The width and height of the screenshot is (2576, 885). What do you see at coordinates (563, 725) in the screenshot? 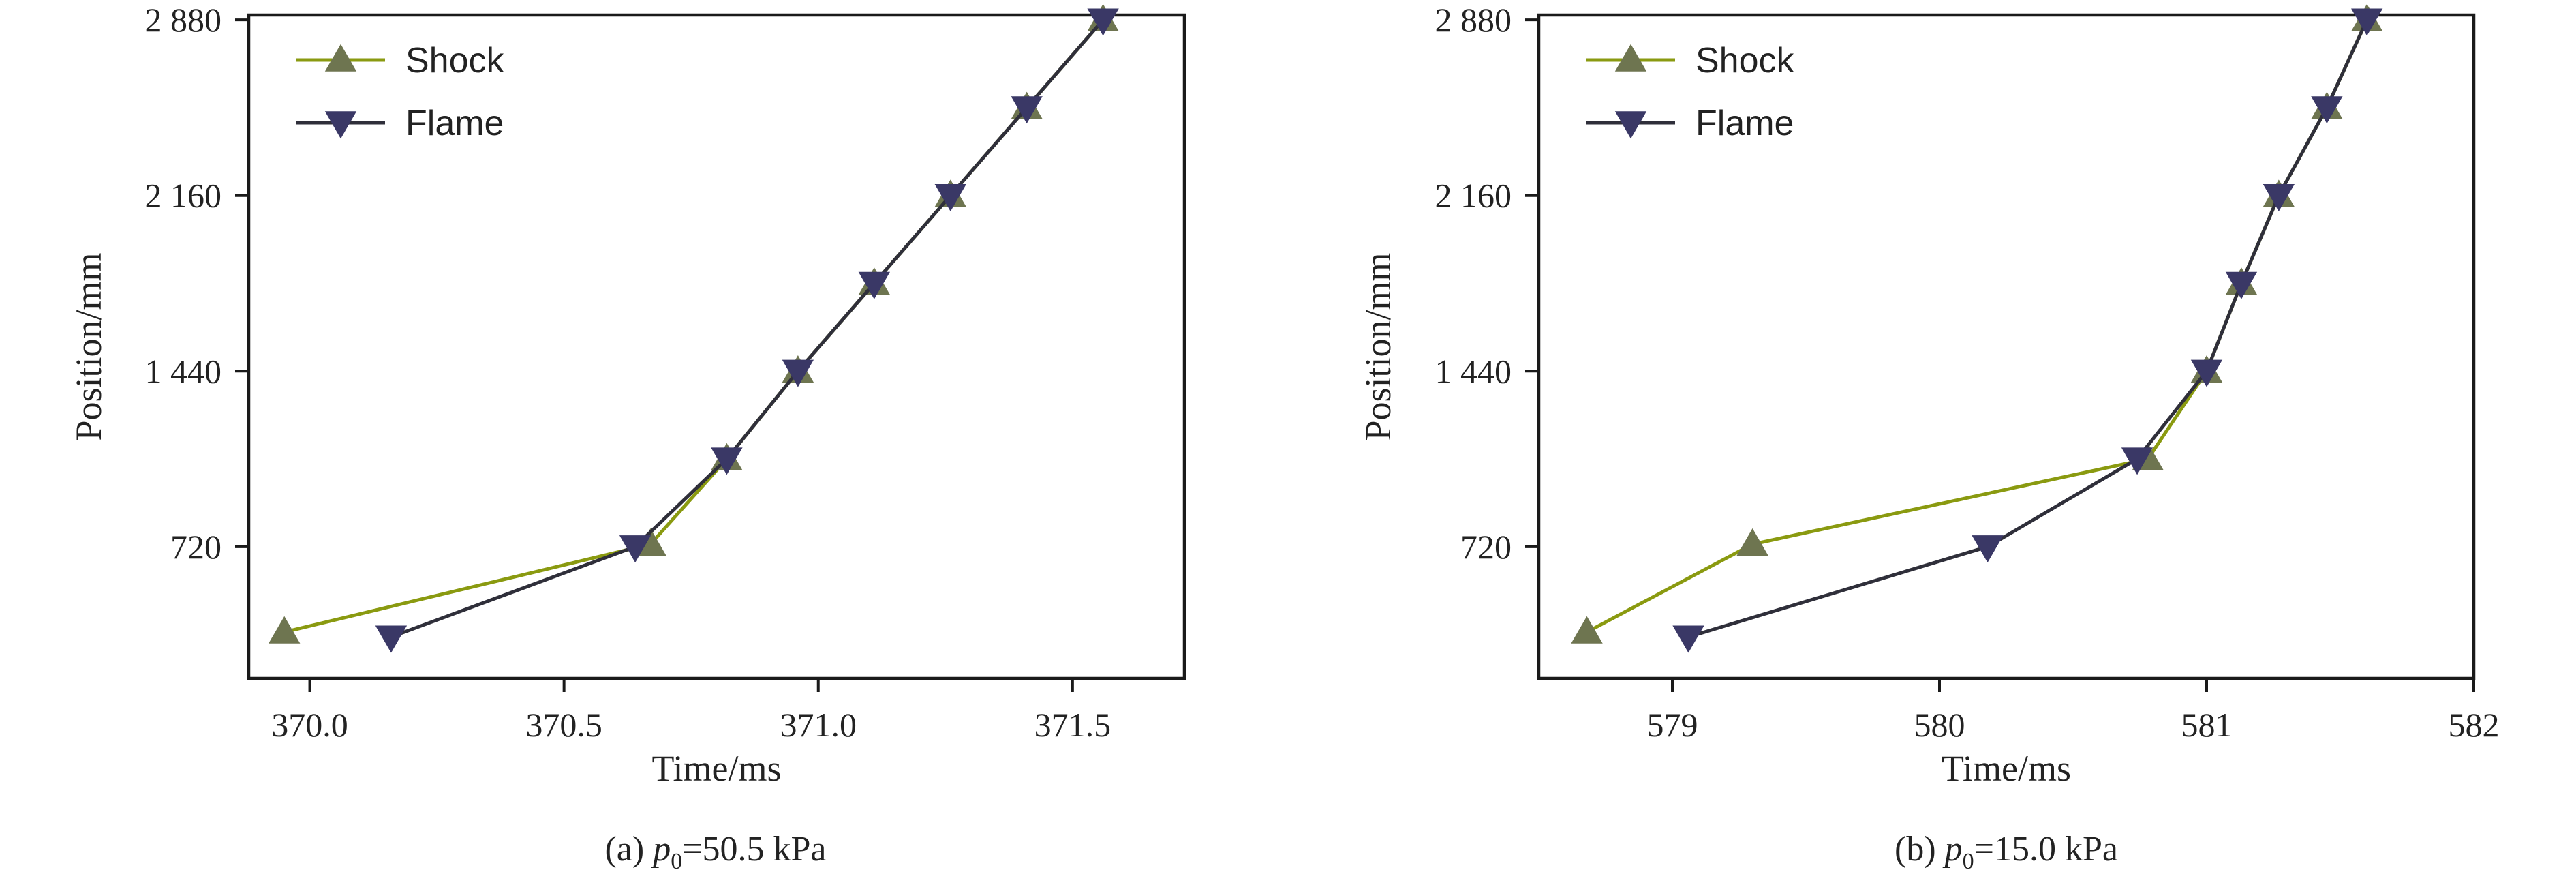
I see `x-tick-label: 370.5` at bounding box center [563, 725].